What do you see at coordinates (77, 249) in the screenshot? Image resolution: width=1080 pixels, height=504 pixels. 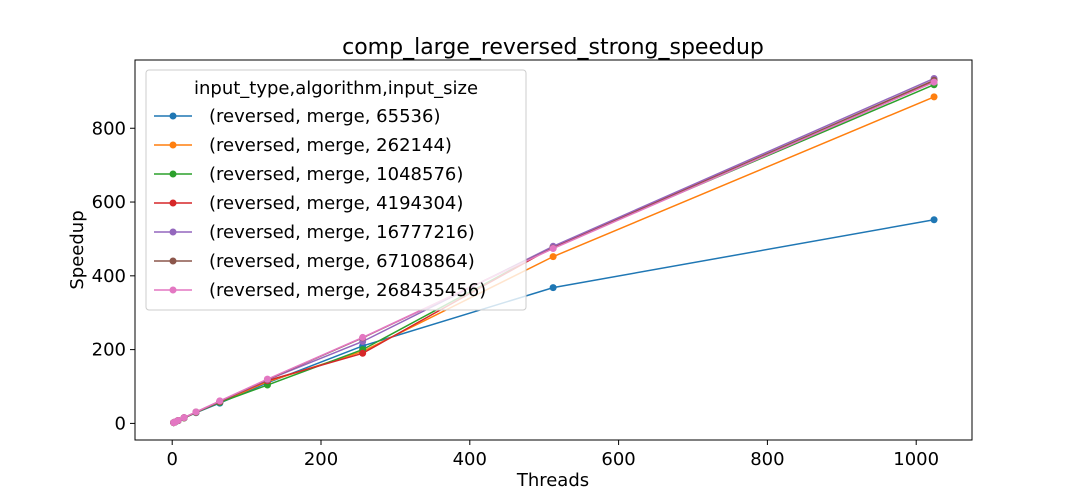 I see `y-axis-label: Speedup` at bounding box center [77, 249].